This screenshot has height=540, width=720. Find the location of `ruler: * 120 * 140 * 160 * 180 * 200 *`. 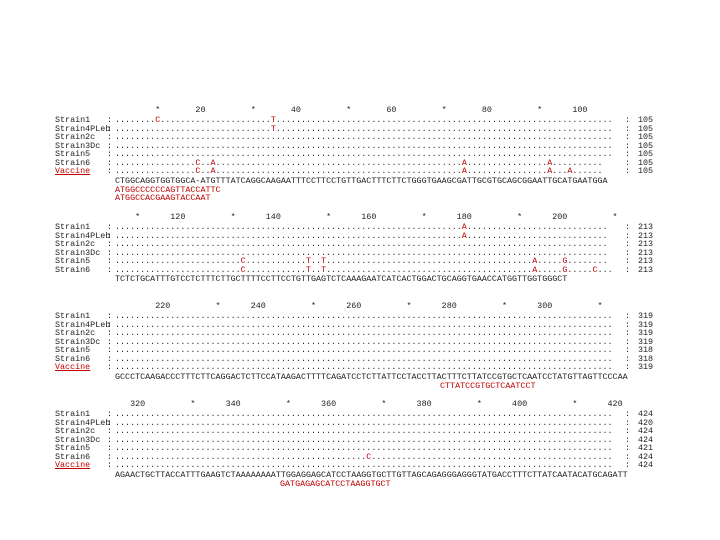

ruler: * 120 * 140 * 160 * 180 * 200 * is located at coordinates (366, 217).